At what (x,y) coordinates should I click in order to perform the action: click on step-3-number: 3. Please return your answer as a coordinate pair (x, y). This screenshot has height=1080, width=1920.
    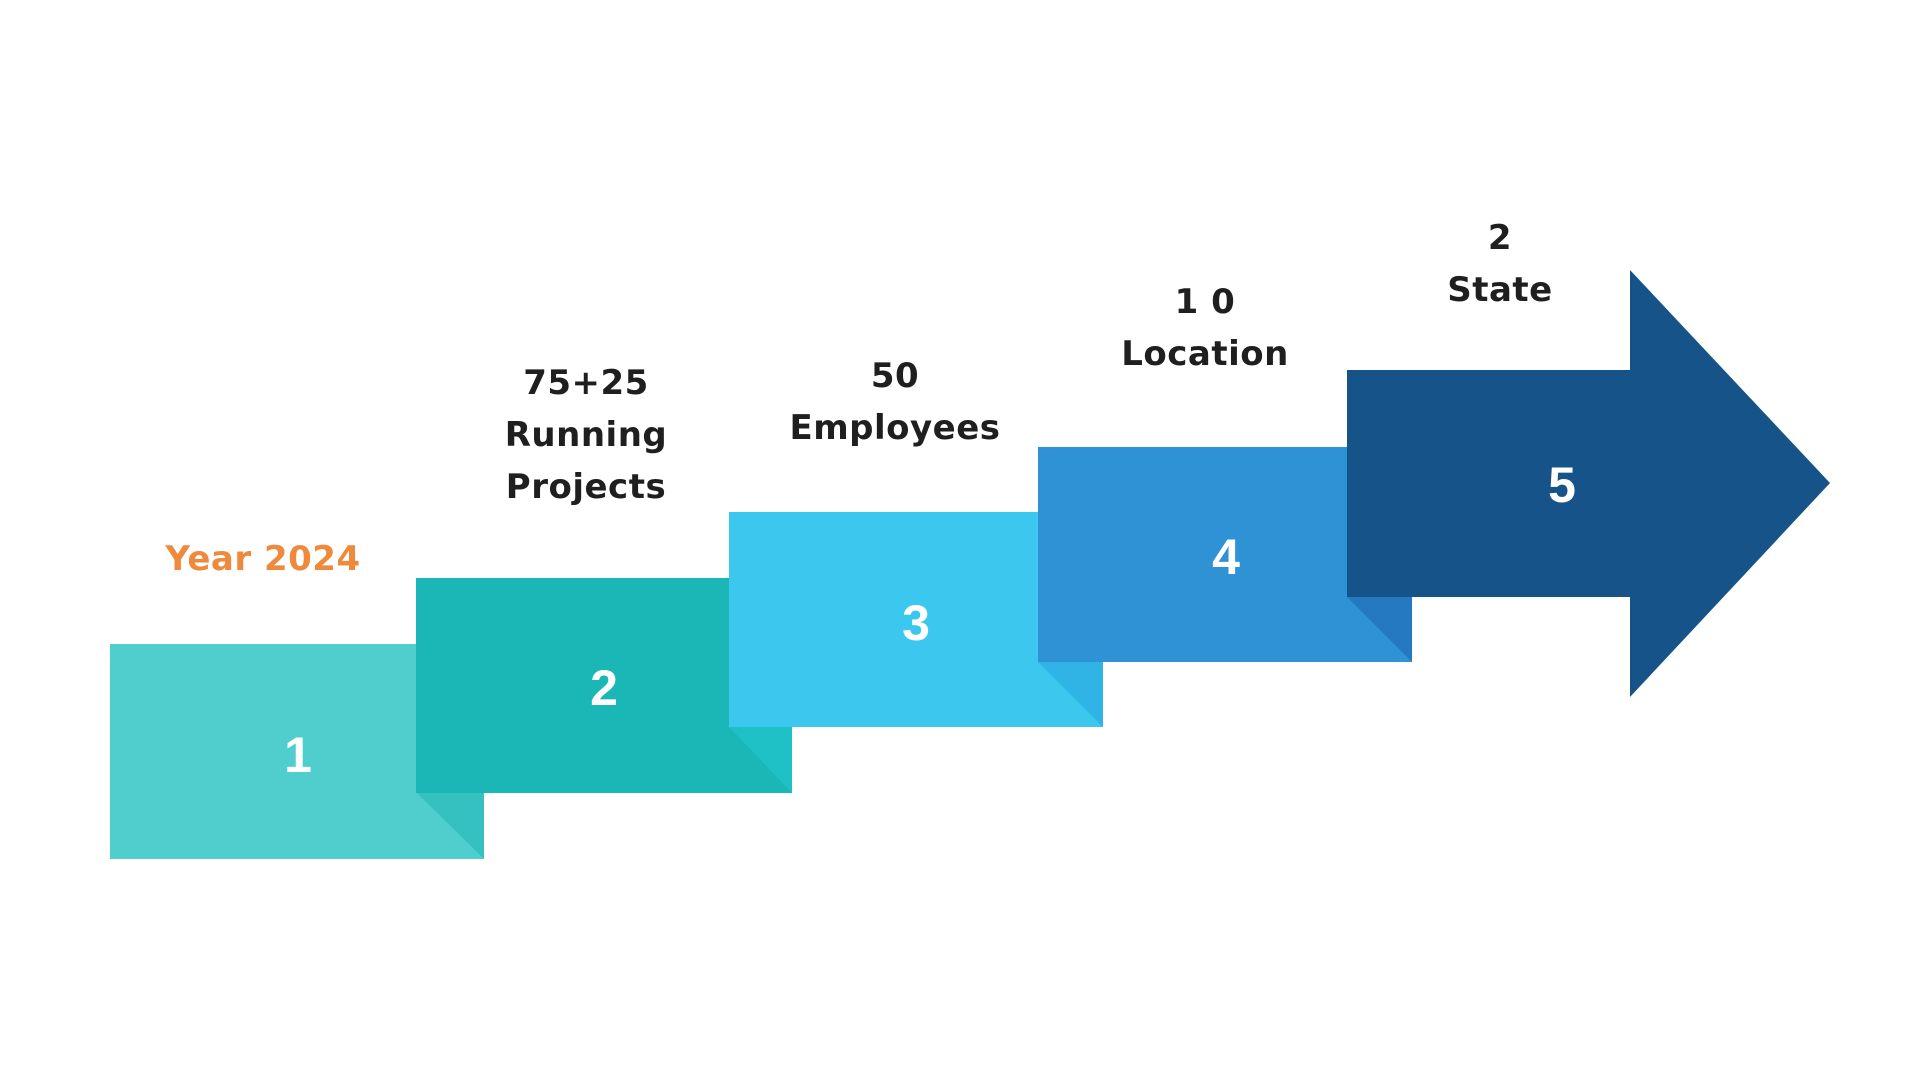
    Looking at the image, I should click on (916, 623).